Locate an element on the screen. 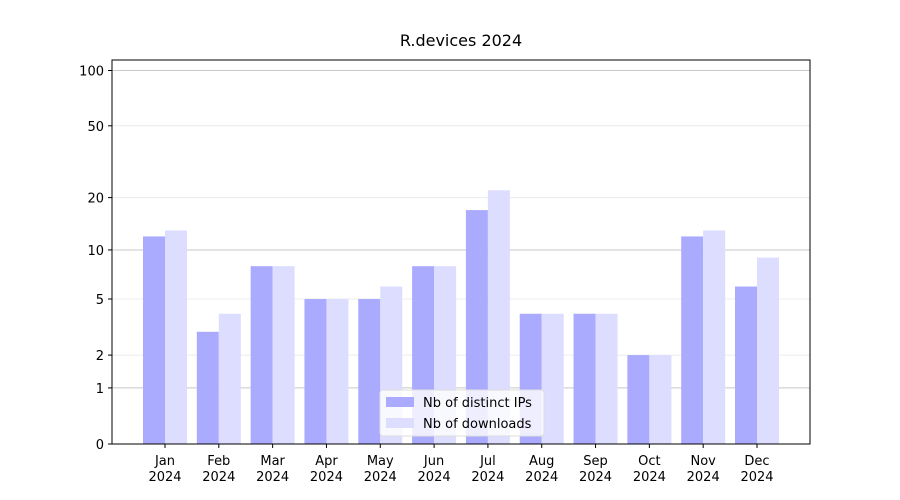 The image size is (900, 500). y-tick-label: 2 is located at coordinates (100, 356).